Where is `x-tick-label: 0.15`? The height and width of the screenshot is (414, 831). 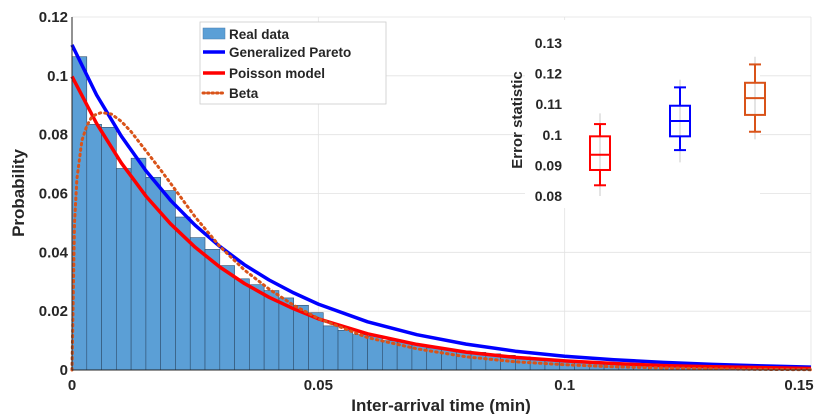 x-tick-label: 0.15 is located at coordinates (798, 385).